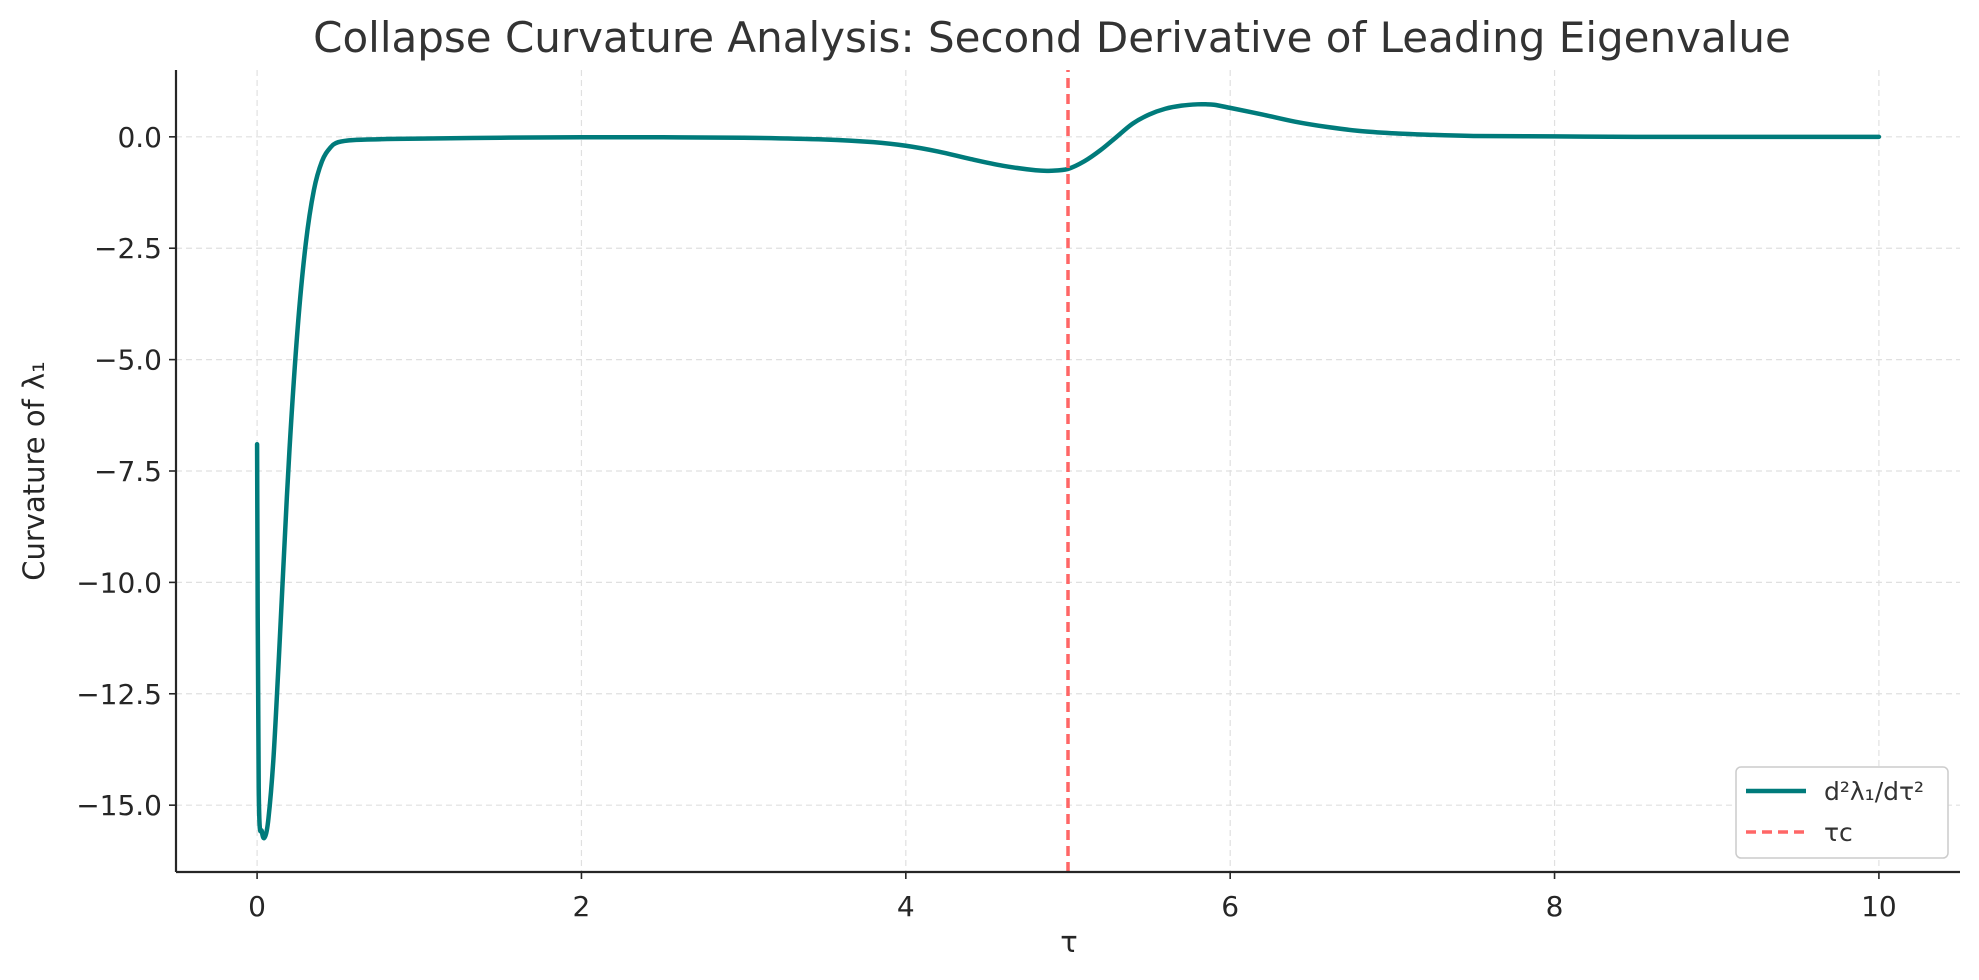 Image resolution: width=1979 pixels, height=980 pixels. What do you see at coordinates (119, 582) in the screenshot?
I see `y-tick-label: −10.0` at bounding box center [119, 582].